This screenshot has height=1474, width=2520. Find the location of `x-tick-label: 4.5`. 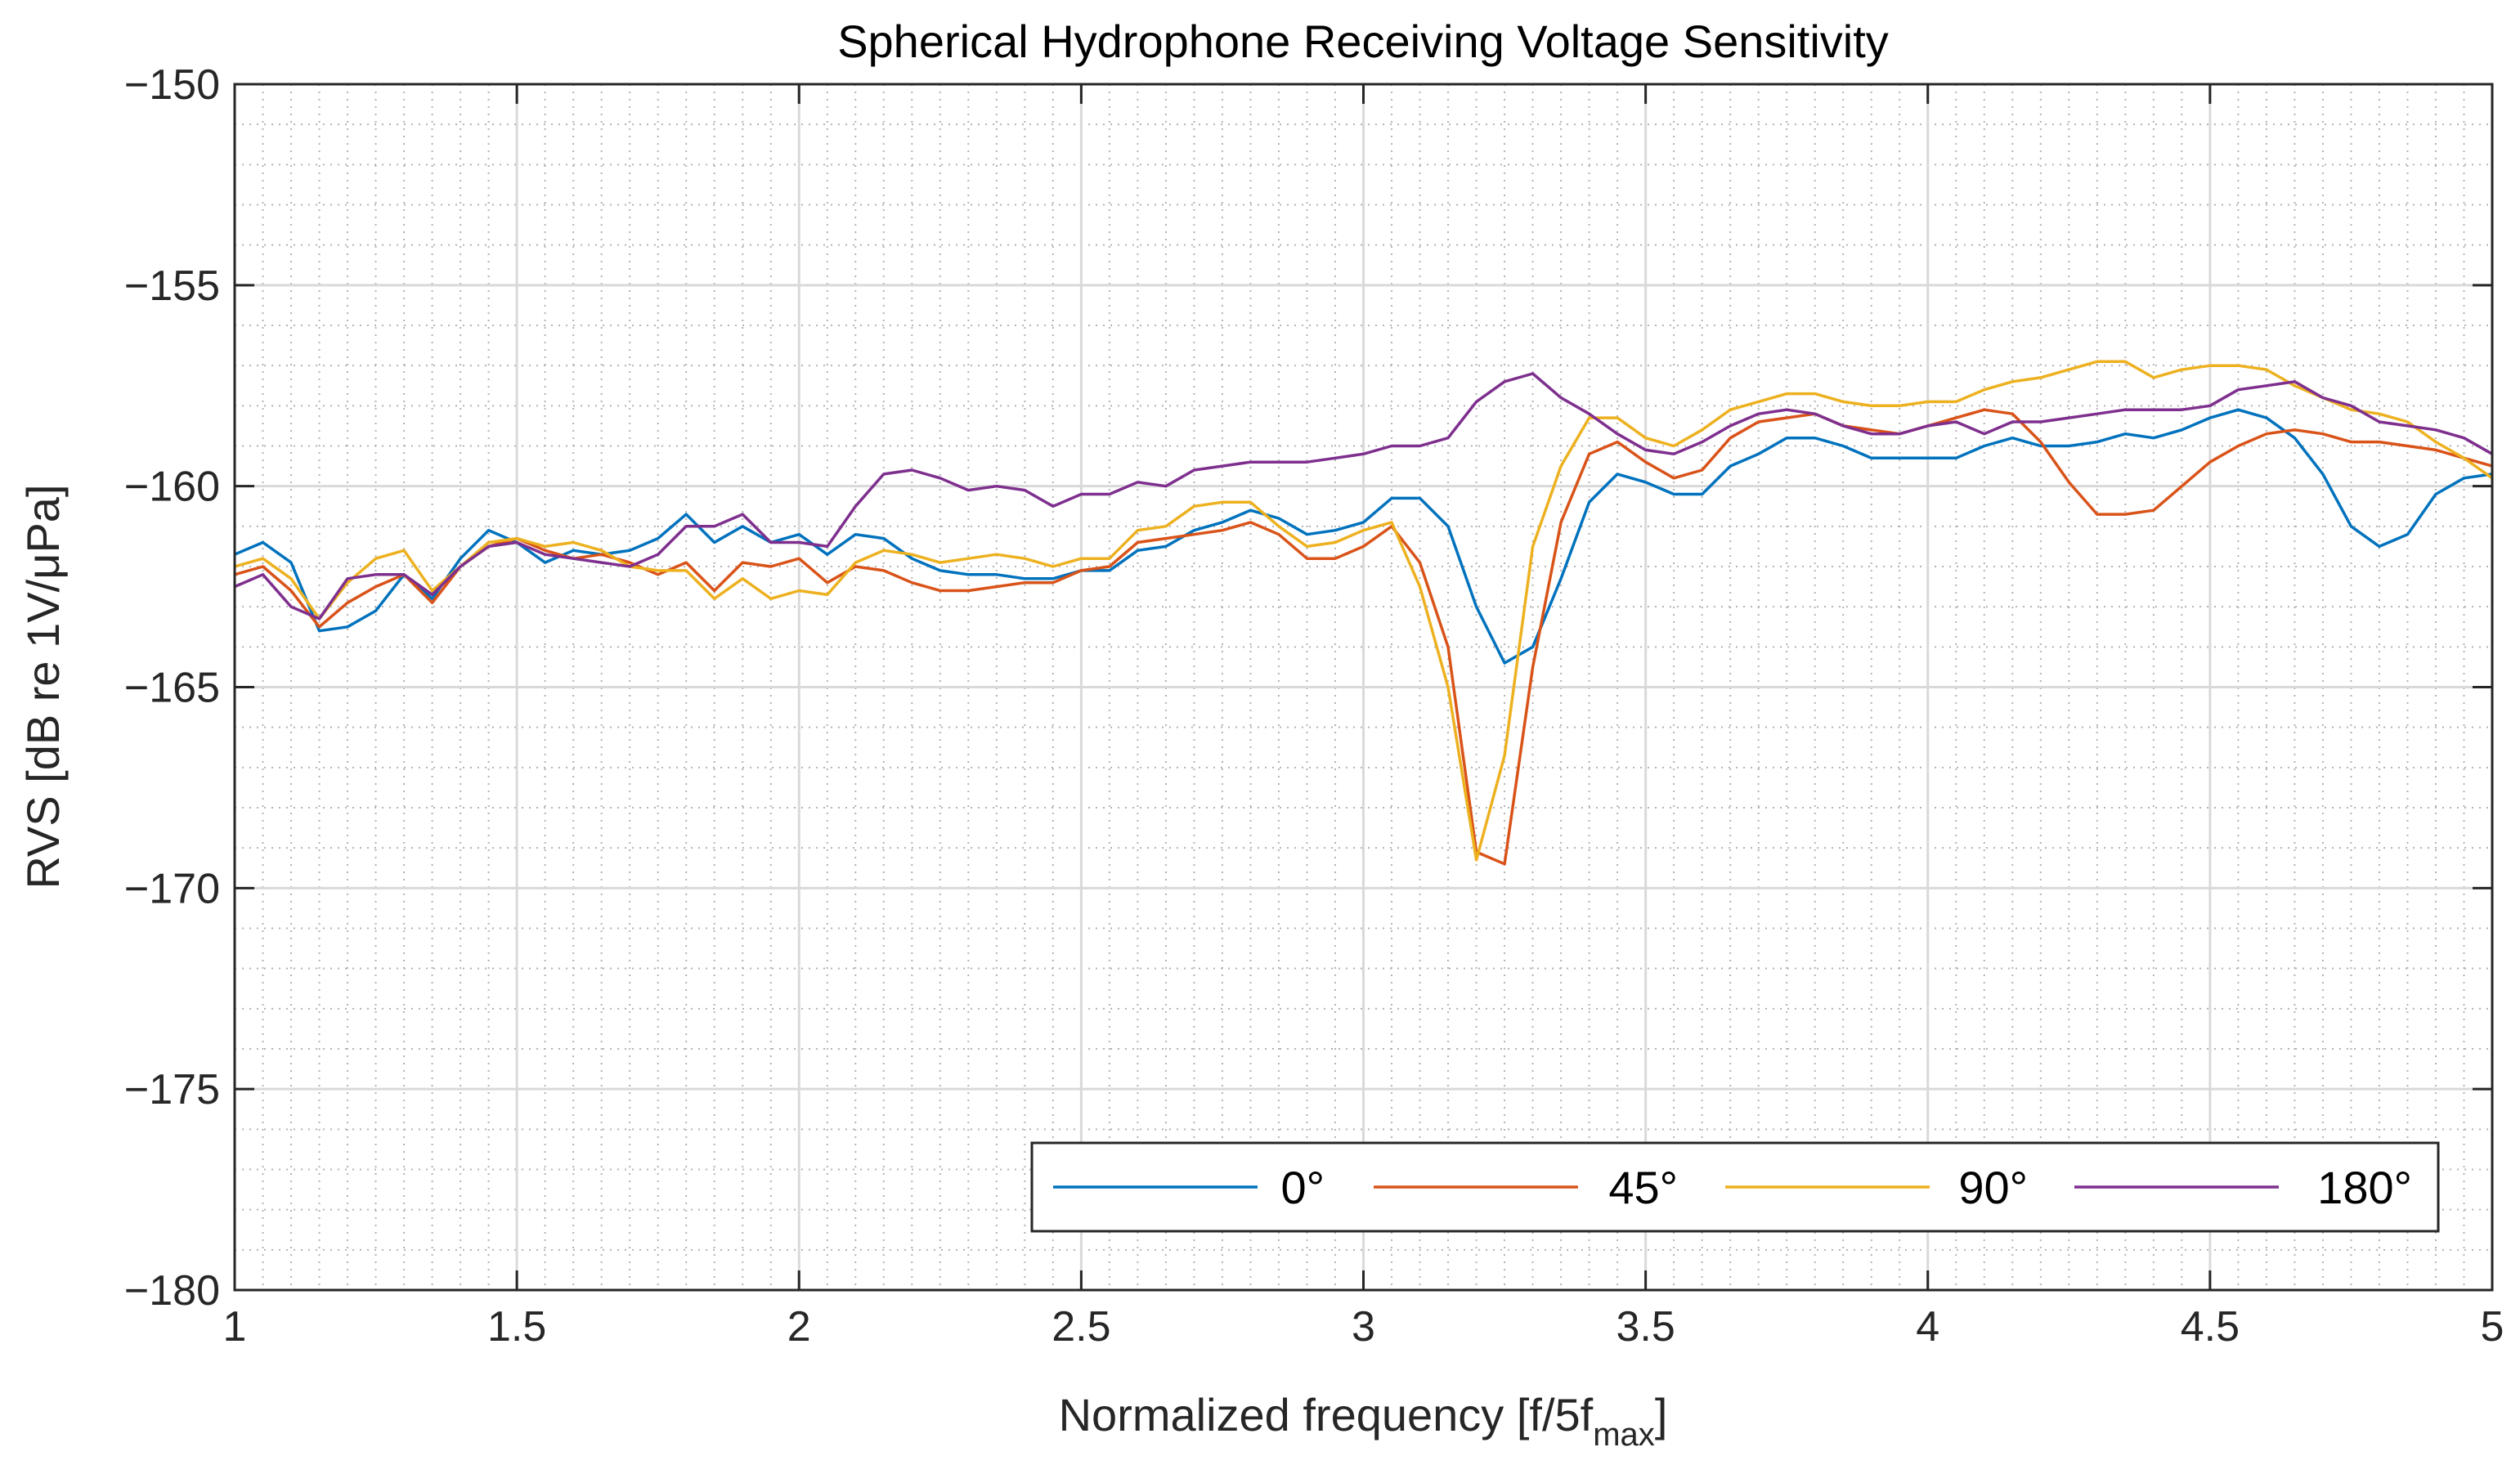

x-tick-label: 4.5 is located at coordinates (2210, 1327).